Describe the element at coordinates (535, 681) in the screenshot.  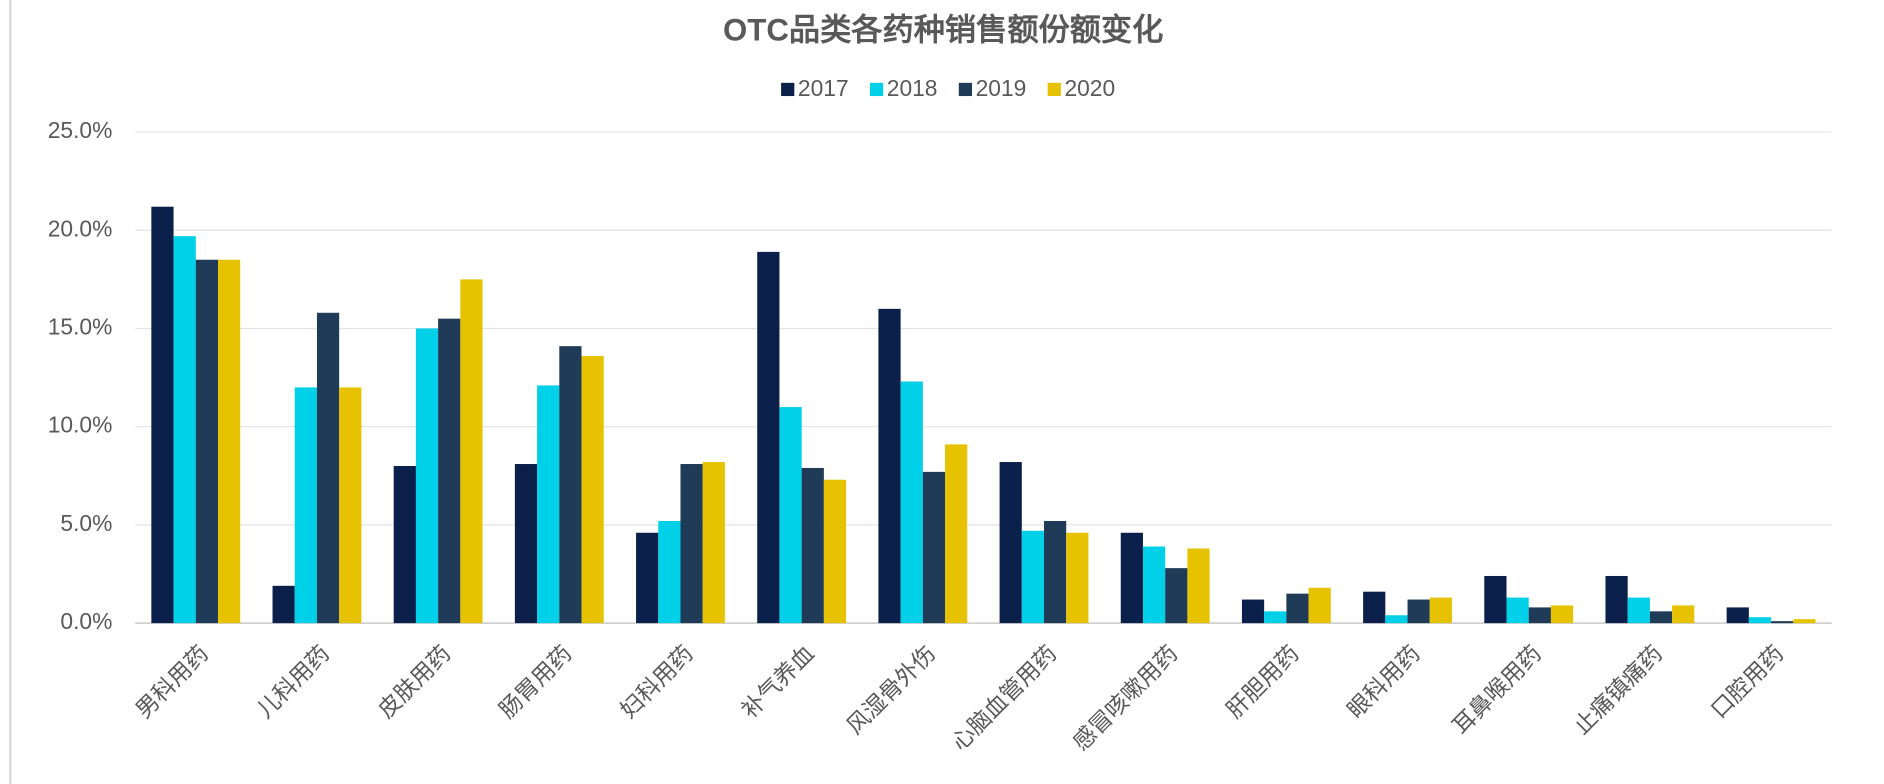
I see `x-tick-label: 肠胃用药` at that location.